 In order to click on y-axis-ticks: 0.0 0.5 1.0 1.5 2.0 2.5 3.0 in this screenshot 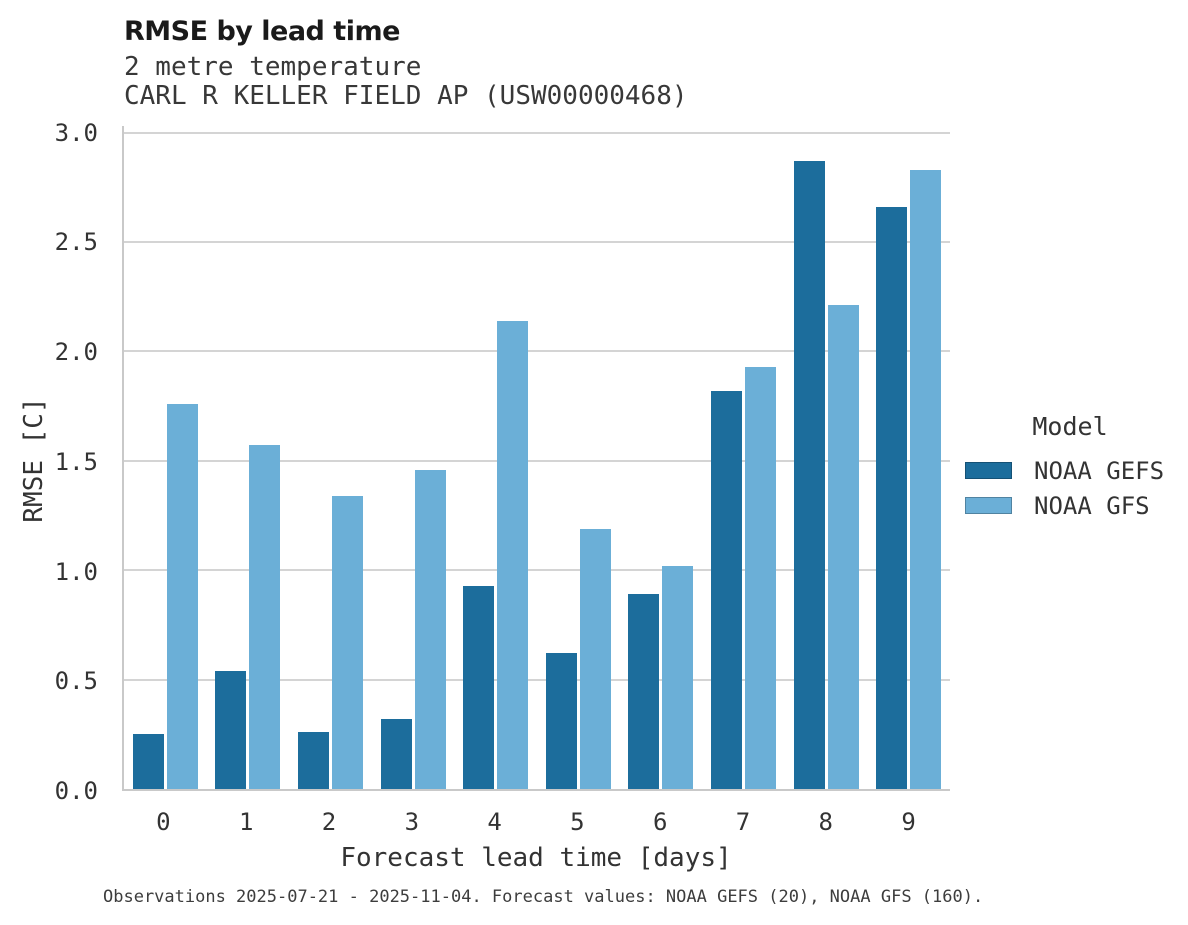, I will do `click(49, 462)`.